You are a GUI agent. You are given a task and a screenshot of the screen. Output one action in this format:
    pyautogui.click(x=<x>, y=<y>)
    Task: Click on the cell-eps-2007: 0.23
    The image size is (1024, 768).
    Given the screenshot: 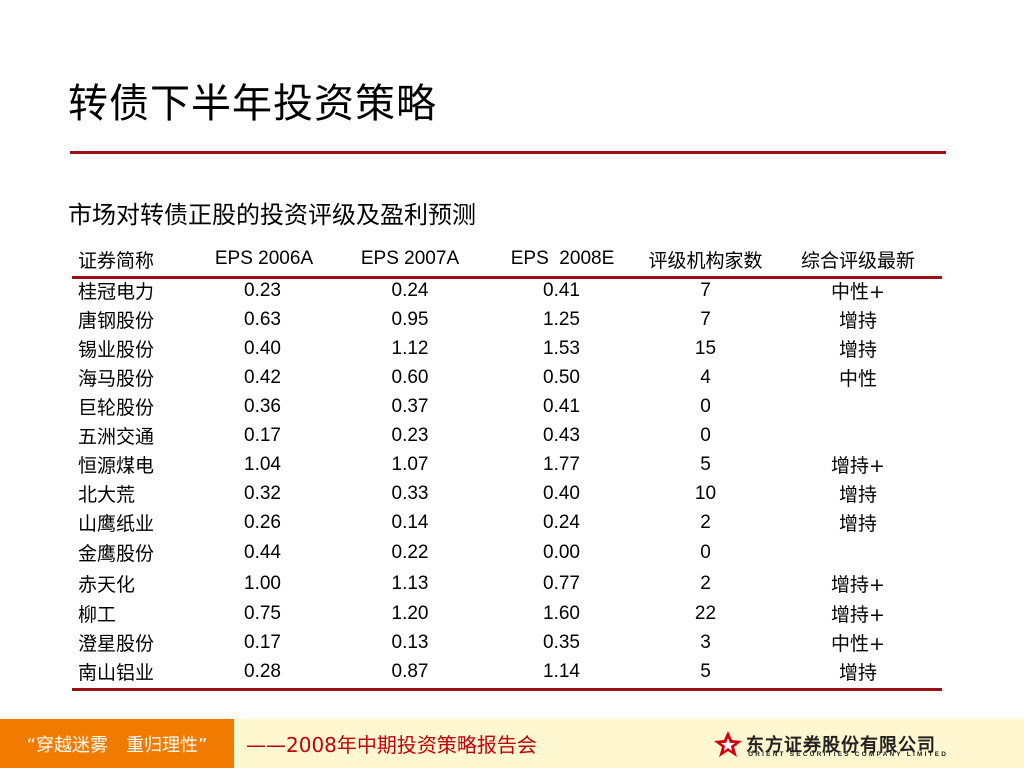 What is the action you would take?
    pyautogui.click(x=410, y=435)
    